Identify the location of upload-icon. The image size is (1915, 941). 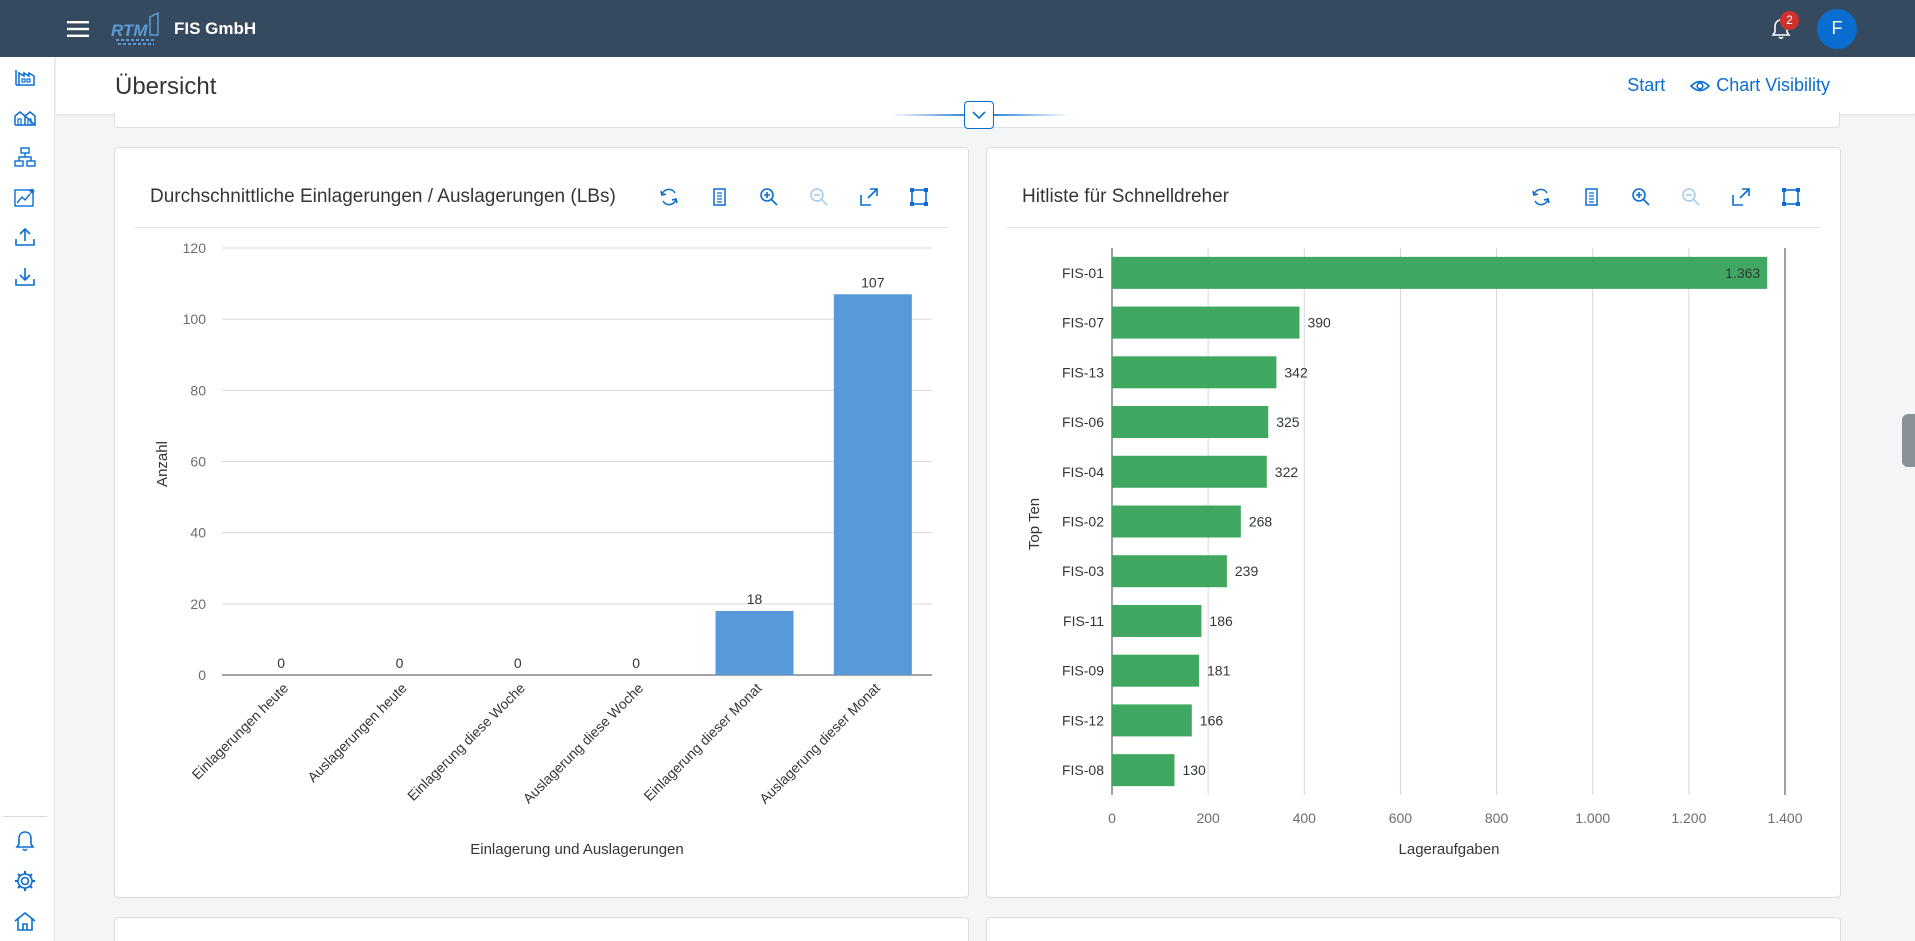
(25, 236).